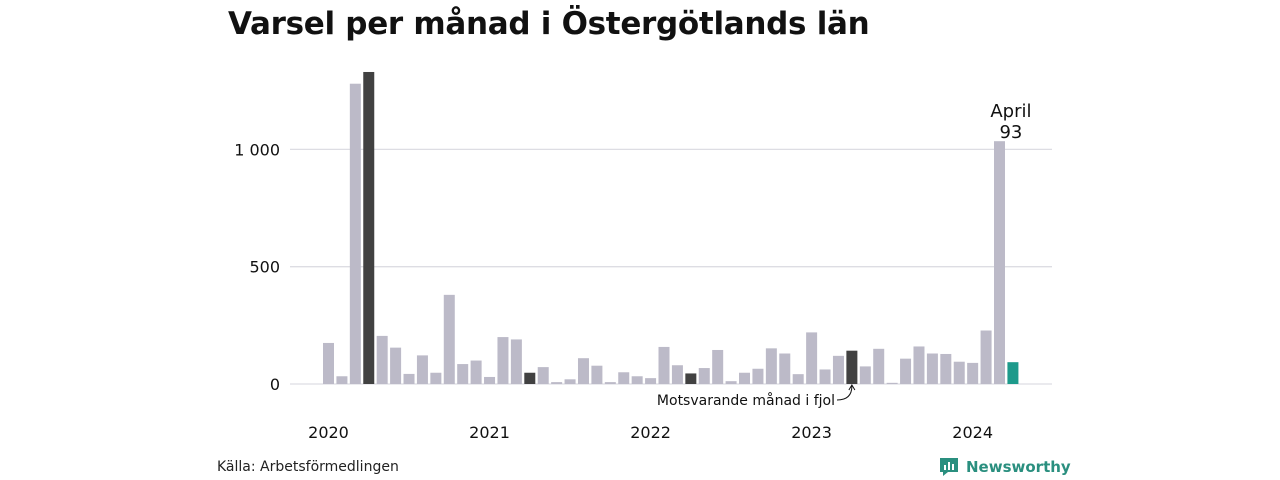 The height and width of the screenshot is (480, 1280). I want to click on annotation-arrowhead, so click(852, 387).